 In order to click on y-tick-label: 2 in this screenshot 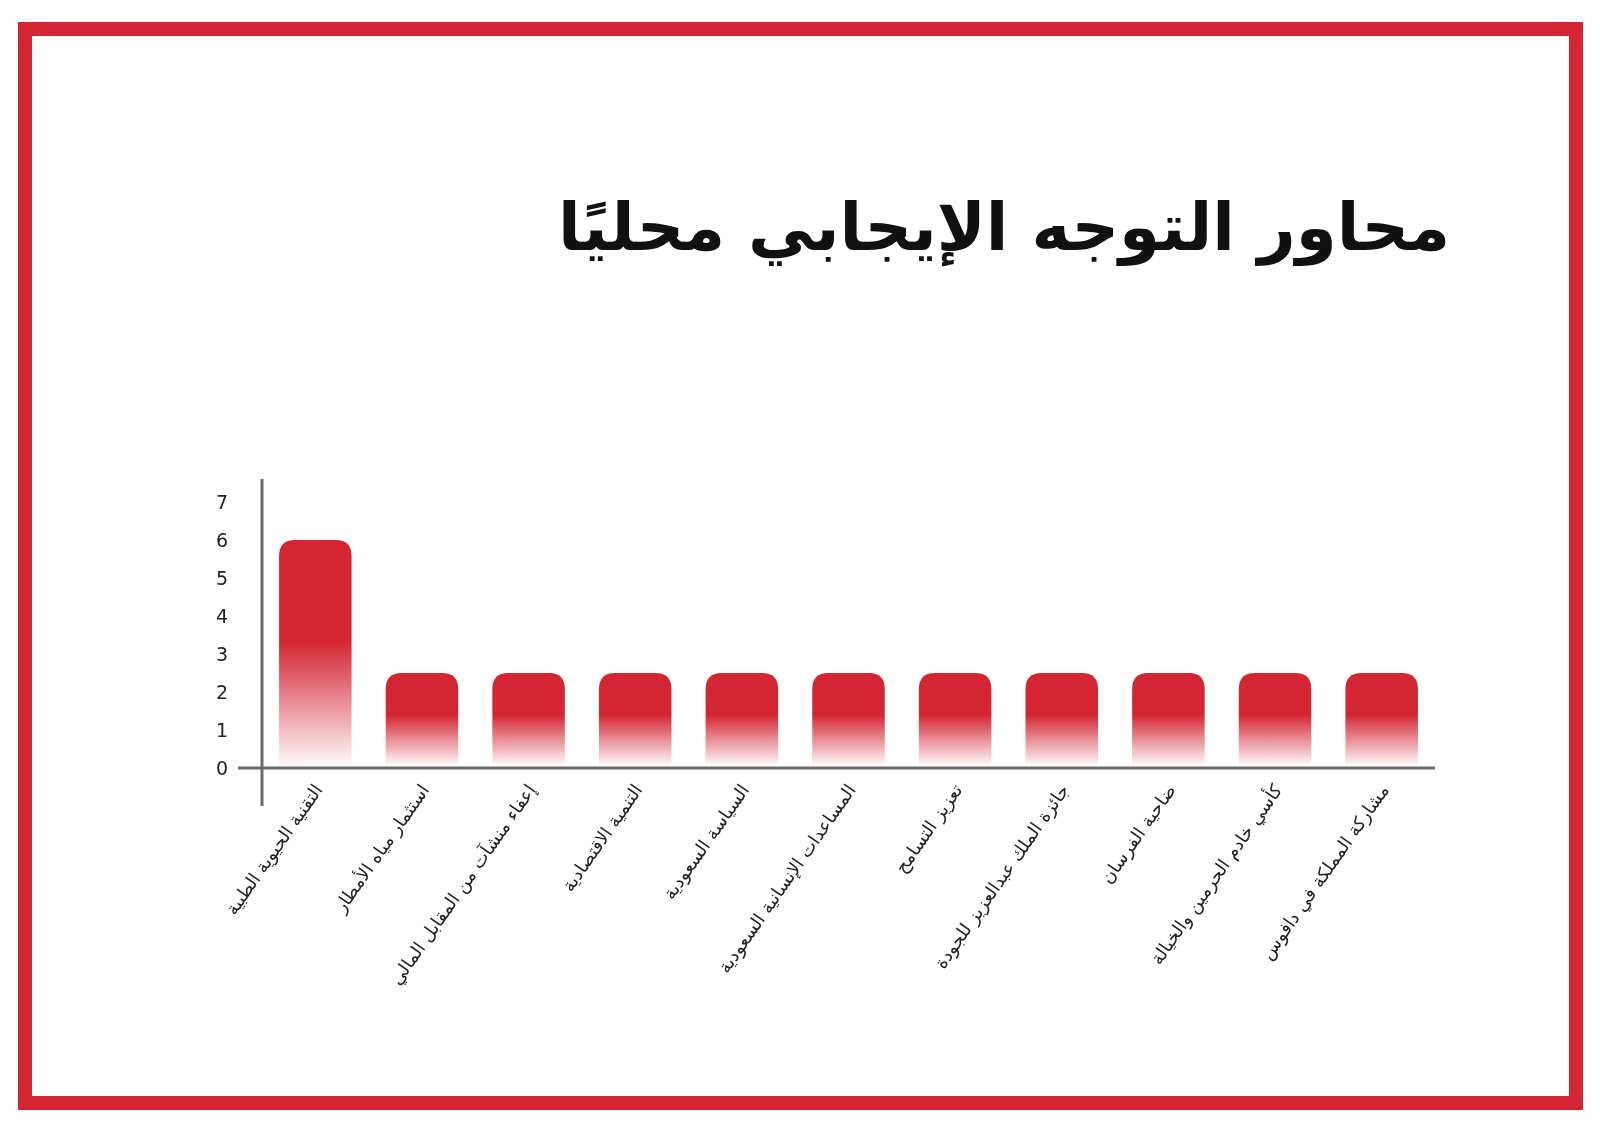, I will do `click(222, 692)`.